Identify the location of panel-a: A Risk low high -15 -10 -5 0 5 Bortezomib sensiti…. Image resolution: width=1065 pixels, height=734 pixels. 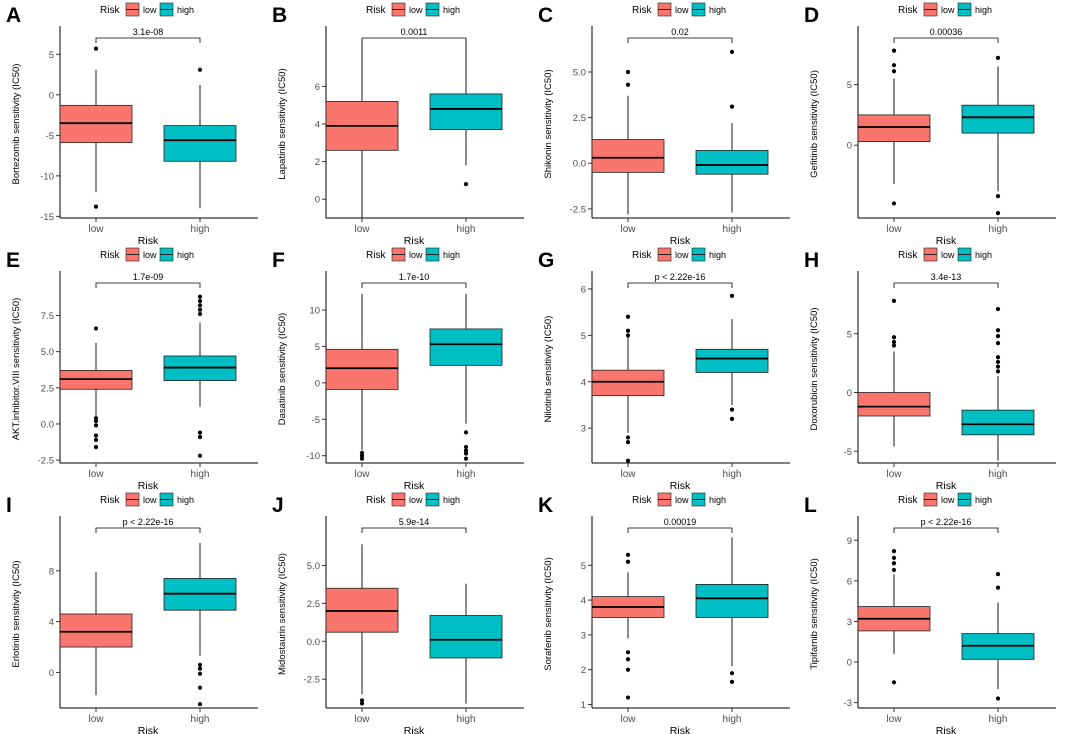
(132, 124).